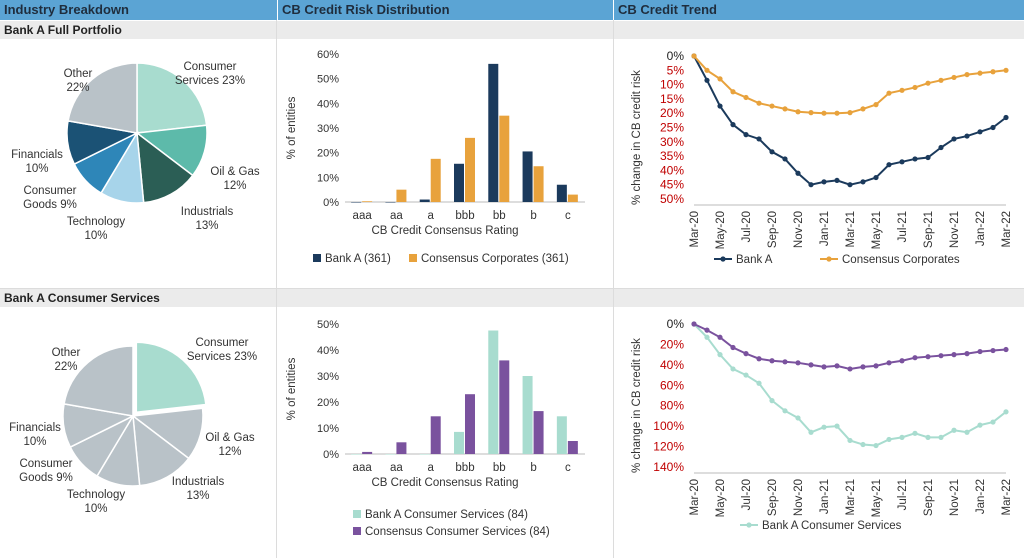 This screenshot has width=1024, height=558. Describe the element at coordinates (357, 514) in the screenshot. I see `legend-swatch` at that location.